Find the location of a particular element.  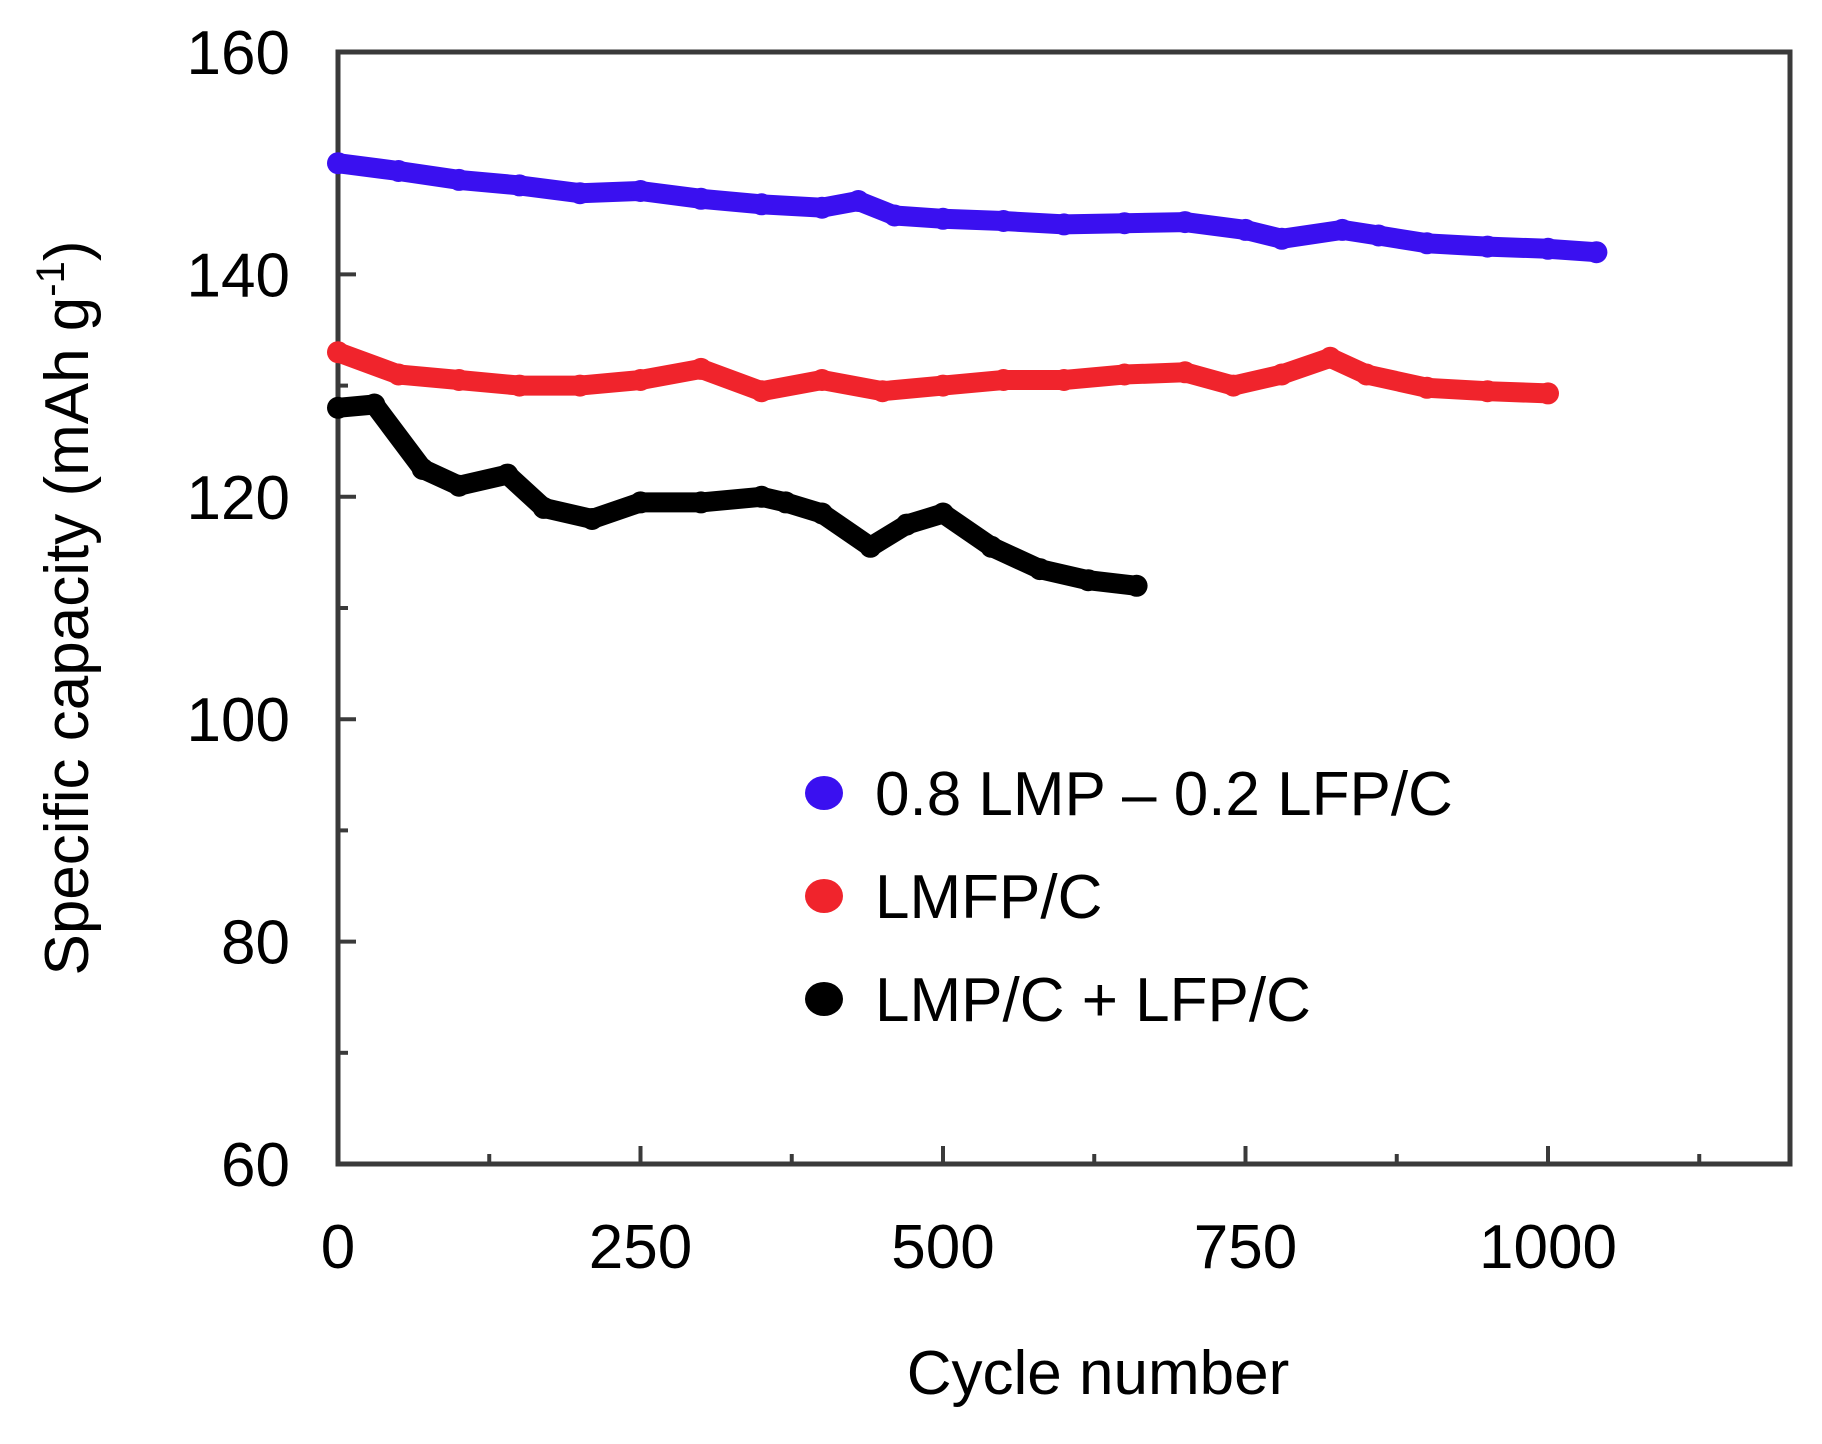

legend-item-2: LMFP/C is located at coordinates (953, 897).